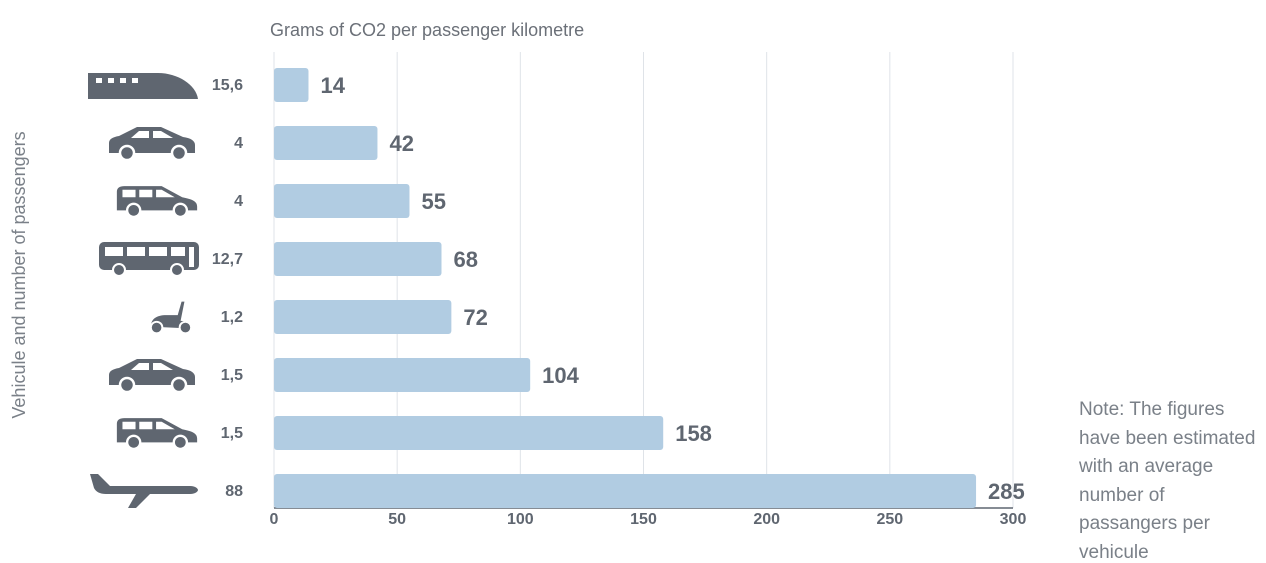 The image size is (1266, 563). I want to click on y-axis-label: Vehicule and number of passengers, so click(19, 274).